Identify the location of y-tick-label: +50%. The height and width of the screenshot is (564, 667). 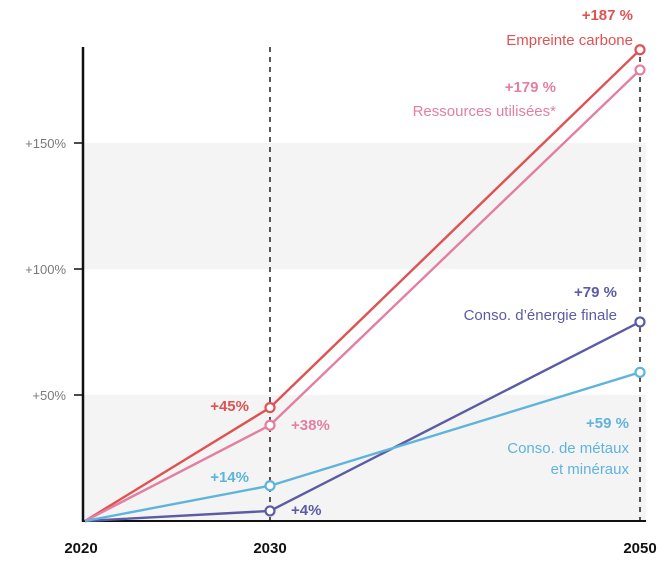
(49, 395).